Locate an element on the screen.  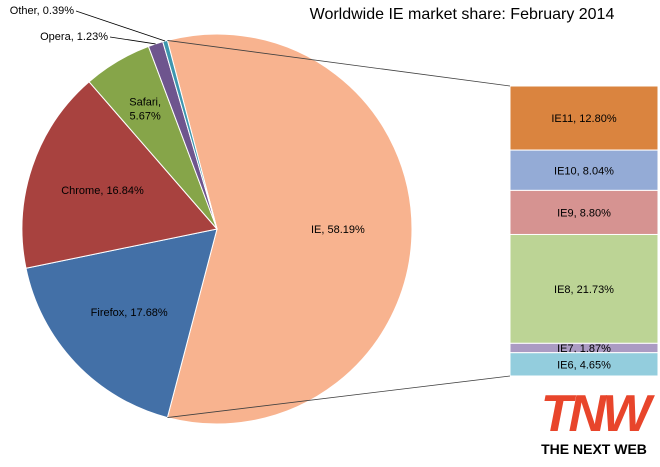
bar-segment-ie6 is located at coordinates (584, 364).